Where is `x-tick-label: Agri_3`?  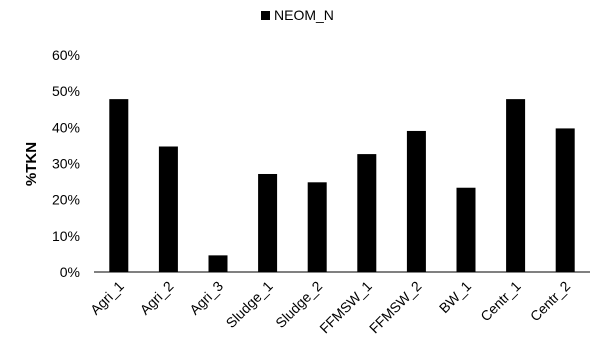
x-tick-label: Agri_3 is located at coordinates (206, 298).